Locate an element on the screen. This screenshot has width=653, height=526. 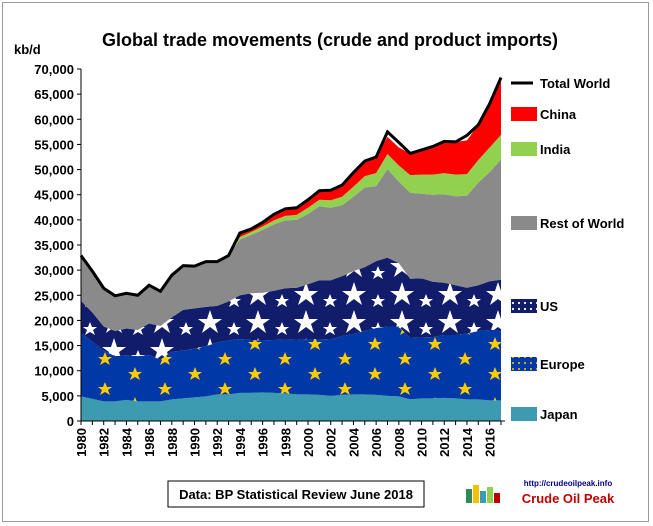
x-tick-label: 1998 is located at coordinates (285, 442).